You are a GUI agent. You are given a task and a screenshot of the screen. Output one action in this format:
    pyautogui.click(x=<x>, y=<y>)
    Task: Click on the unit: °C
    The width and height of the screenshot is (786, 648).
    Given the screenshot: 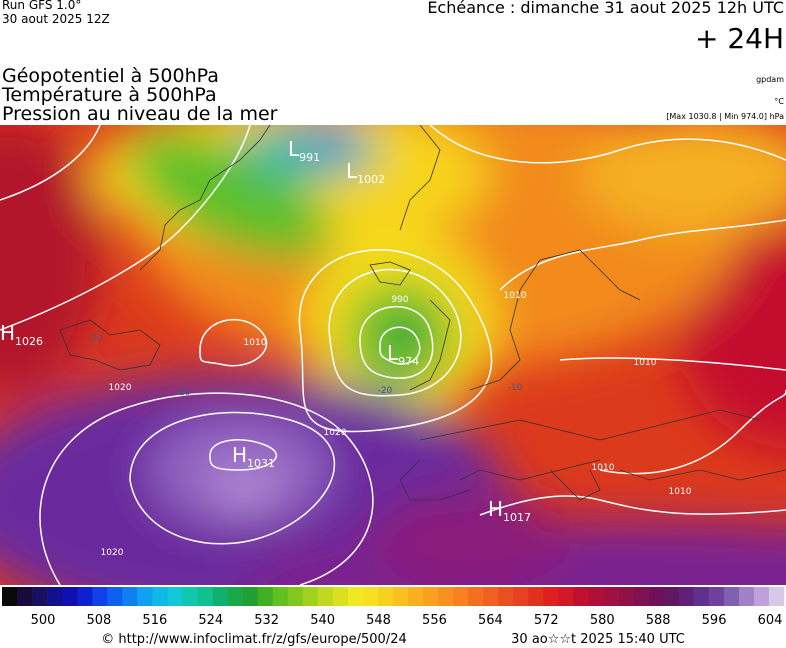 What is the action you would take?
    pyautogui.click(x=779, y=101)
    